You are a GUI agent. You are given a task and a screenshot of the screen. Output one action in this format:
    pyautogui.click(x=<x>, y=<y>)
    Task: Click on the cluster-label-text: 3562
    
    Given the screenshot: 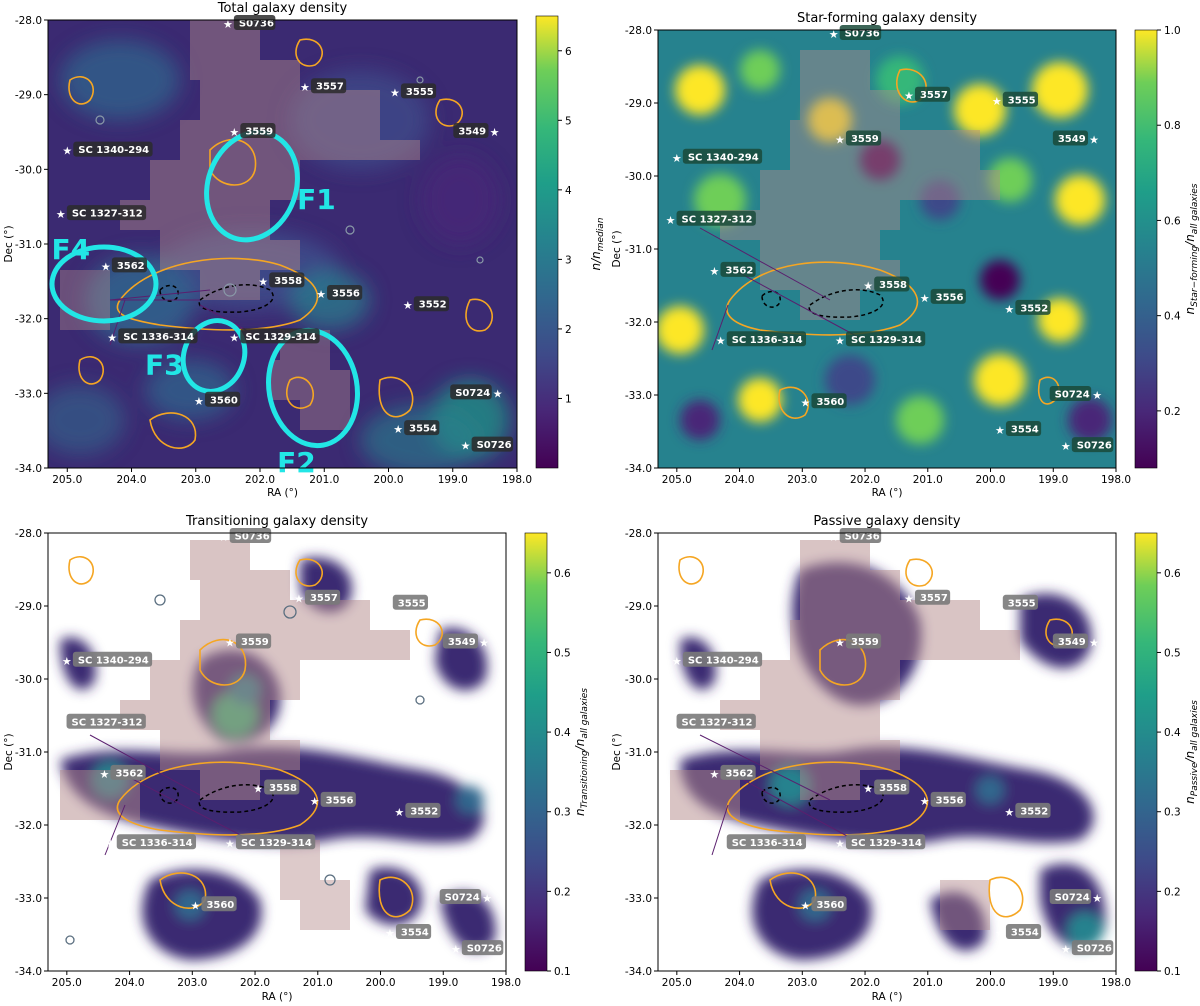 What is the action you would take?
    pyautogui.click(x=129, y=773)
    